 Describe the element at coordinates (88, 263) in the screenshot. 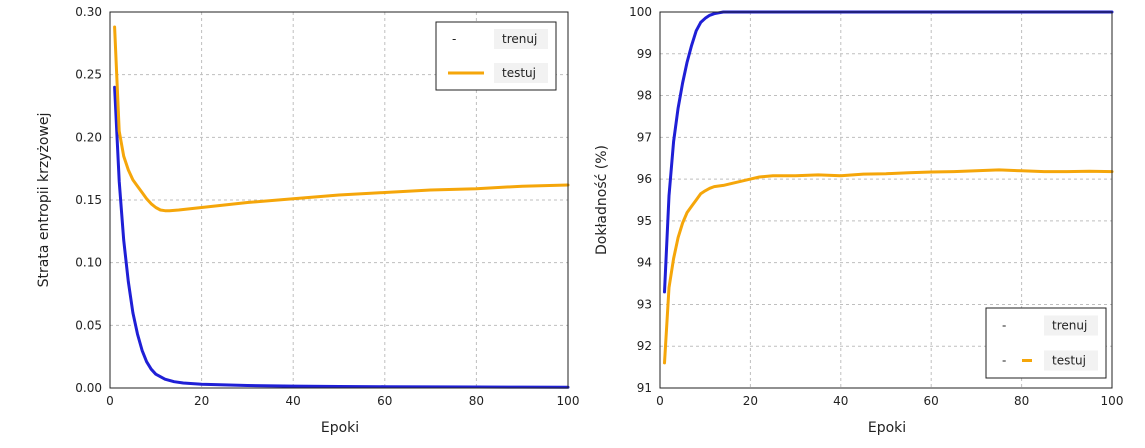

I see `chart-left-y-tick-label: 0.10` at that location.